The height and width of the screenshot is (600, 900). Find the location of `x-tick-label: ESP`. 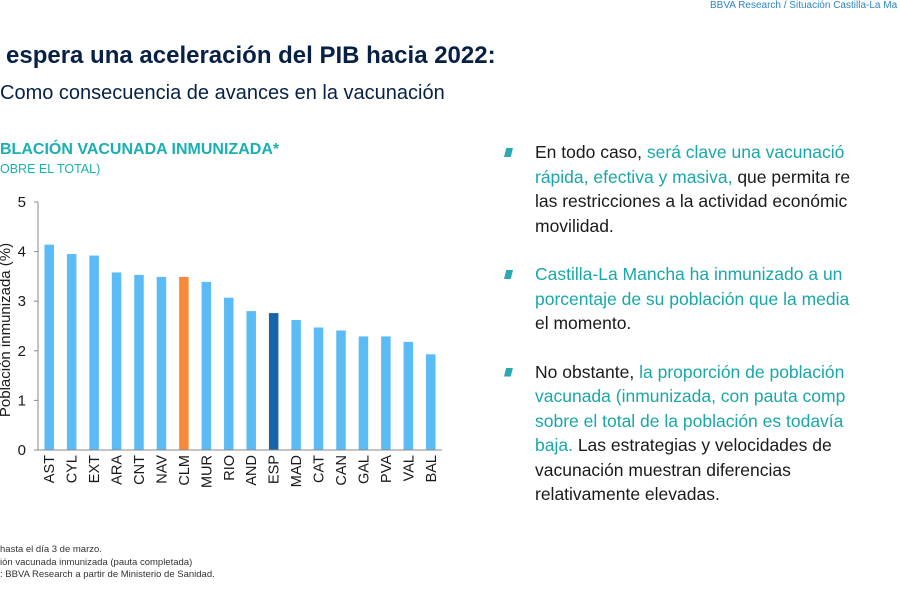

x-tick-label: ESP is located at coordinates (275, 469).